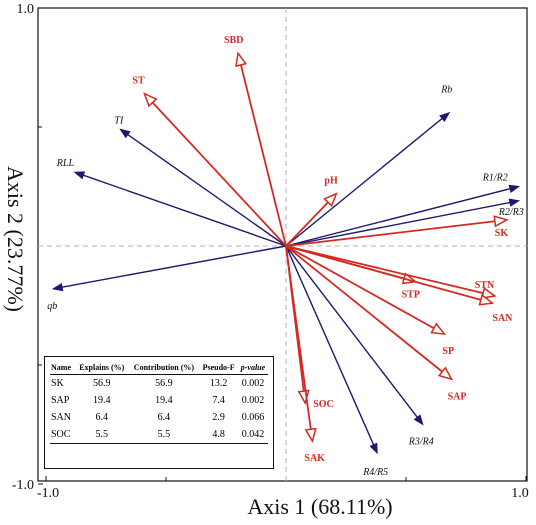  Describe the element at coordinates (320, 506) in the screenshot. I see `x-axis-label: Axis 1 (68.11%)` at that location.